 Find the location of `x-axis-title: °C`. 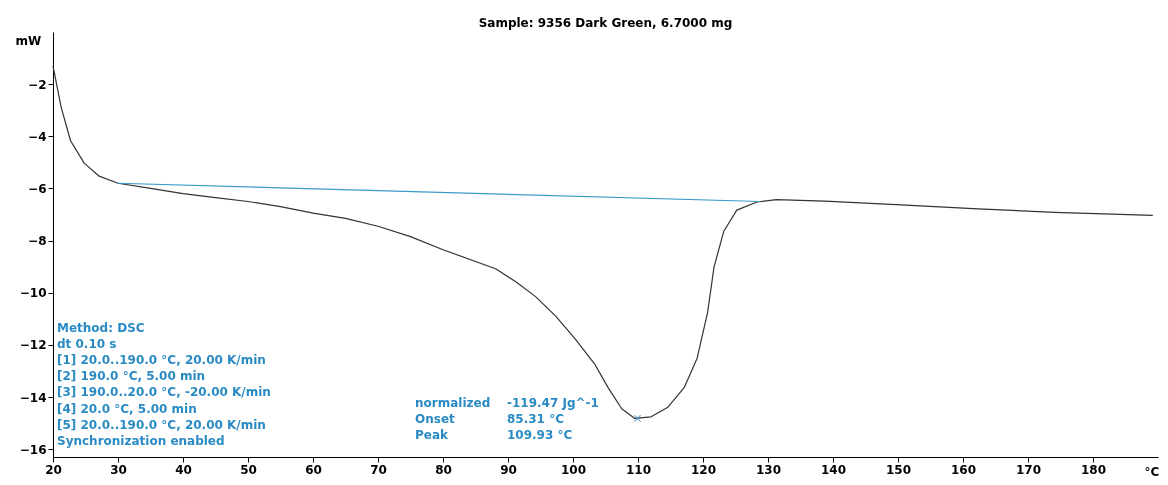

x-axis-title: °C is located at coordinates (1152, 471).